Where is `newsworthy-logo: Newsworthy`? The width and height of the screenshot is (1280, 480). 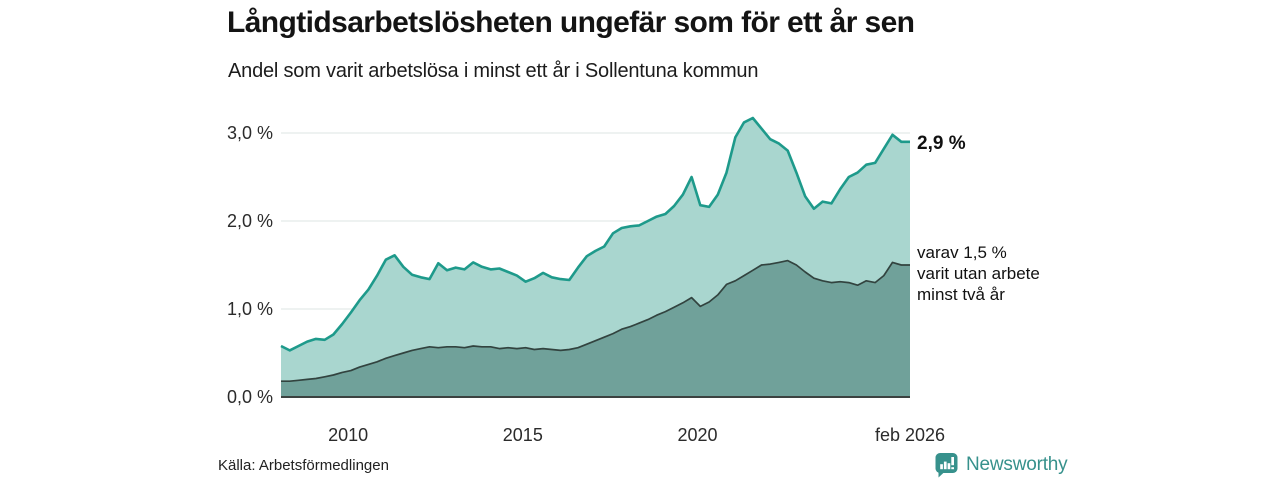
newsworthy-logo: Newsworthy is located at coordinates (1001, 465).